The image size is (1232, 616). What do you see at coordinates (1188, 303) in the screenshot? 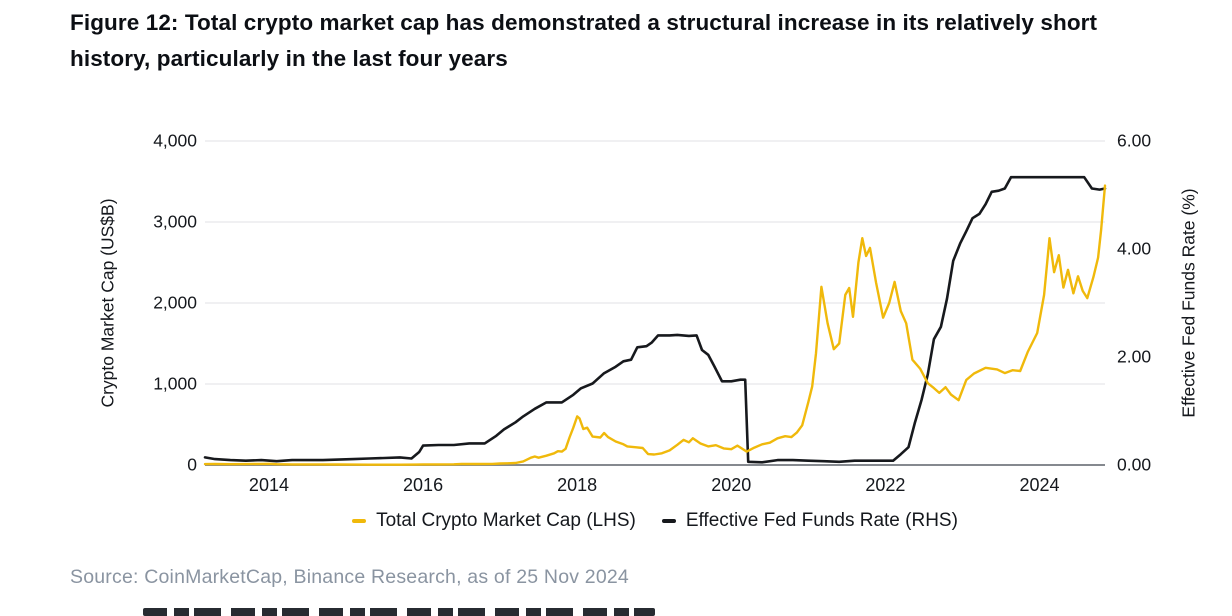
I see `right-axis-title: Effective Fed Funds Rate (%)` at bounding box center [1188, 303].